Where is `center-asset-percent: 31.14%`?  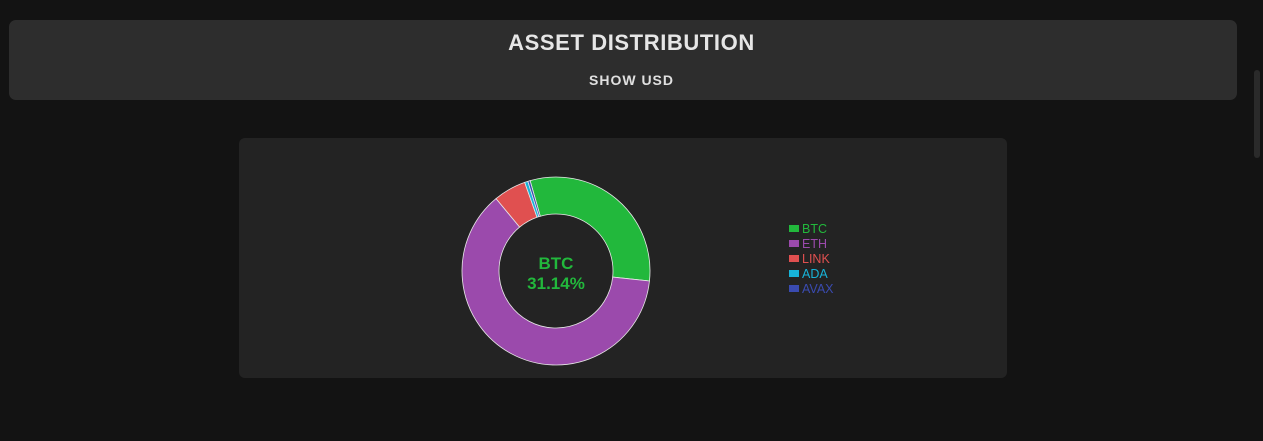 center-asset-percent: 31.14% is located at coordinates (556, 283).